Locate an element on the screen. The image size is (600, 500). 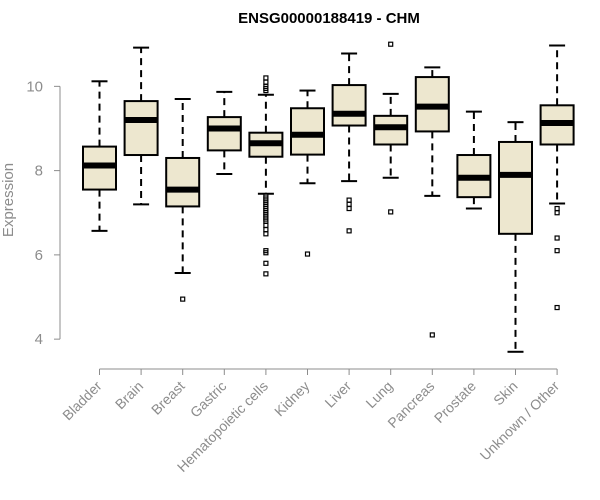
box-unknown-other is located at coordinates (557, 177).